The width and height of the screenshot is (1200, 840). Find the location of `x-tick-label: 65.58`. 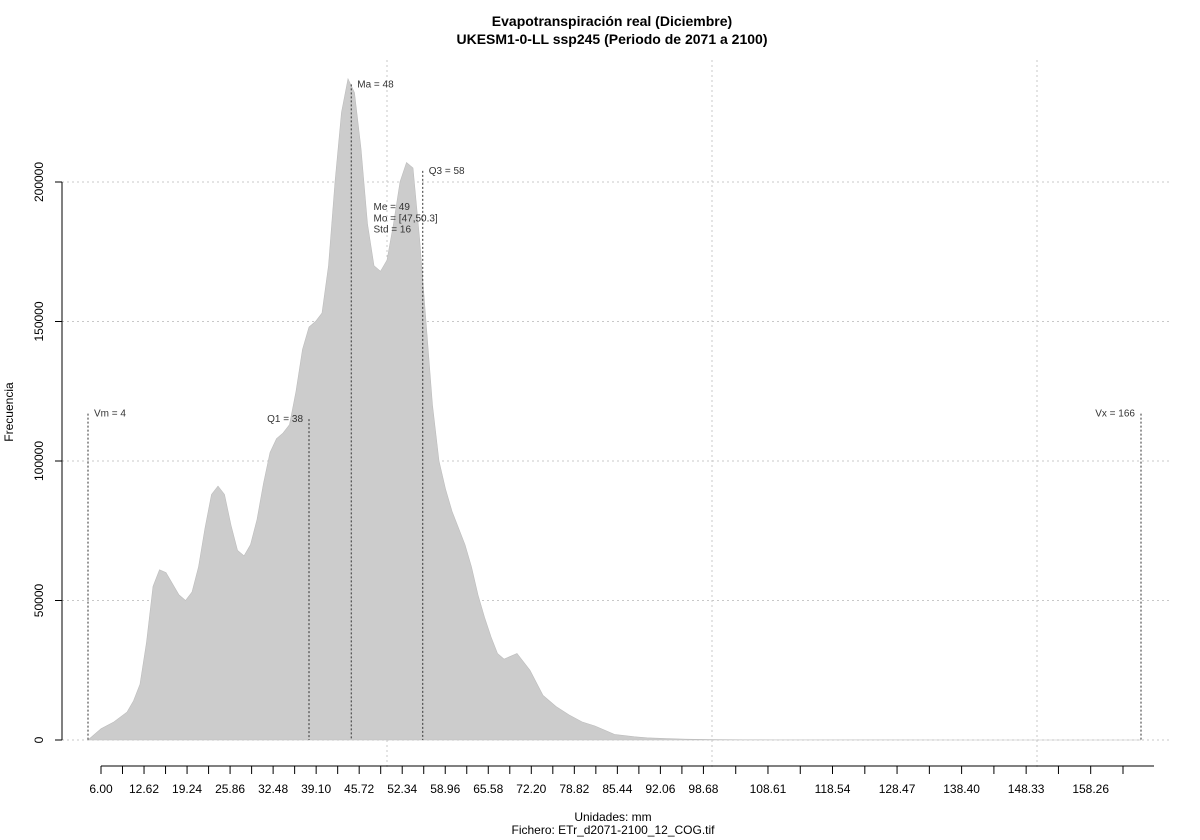

x-tick-label: 65.58 is located at coordinates (488, 789).